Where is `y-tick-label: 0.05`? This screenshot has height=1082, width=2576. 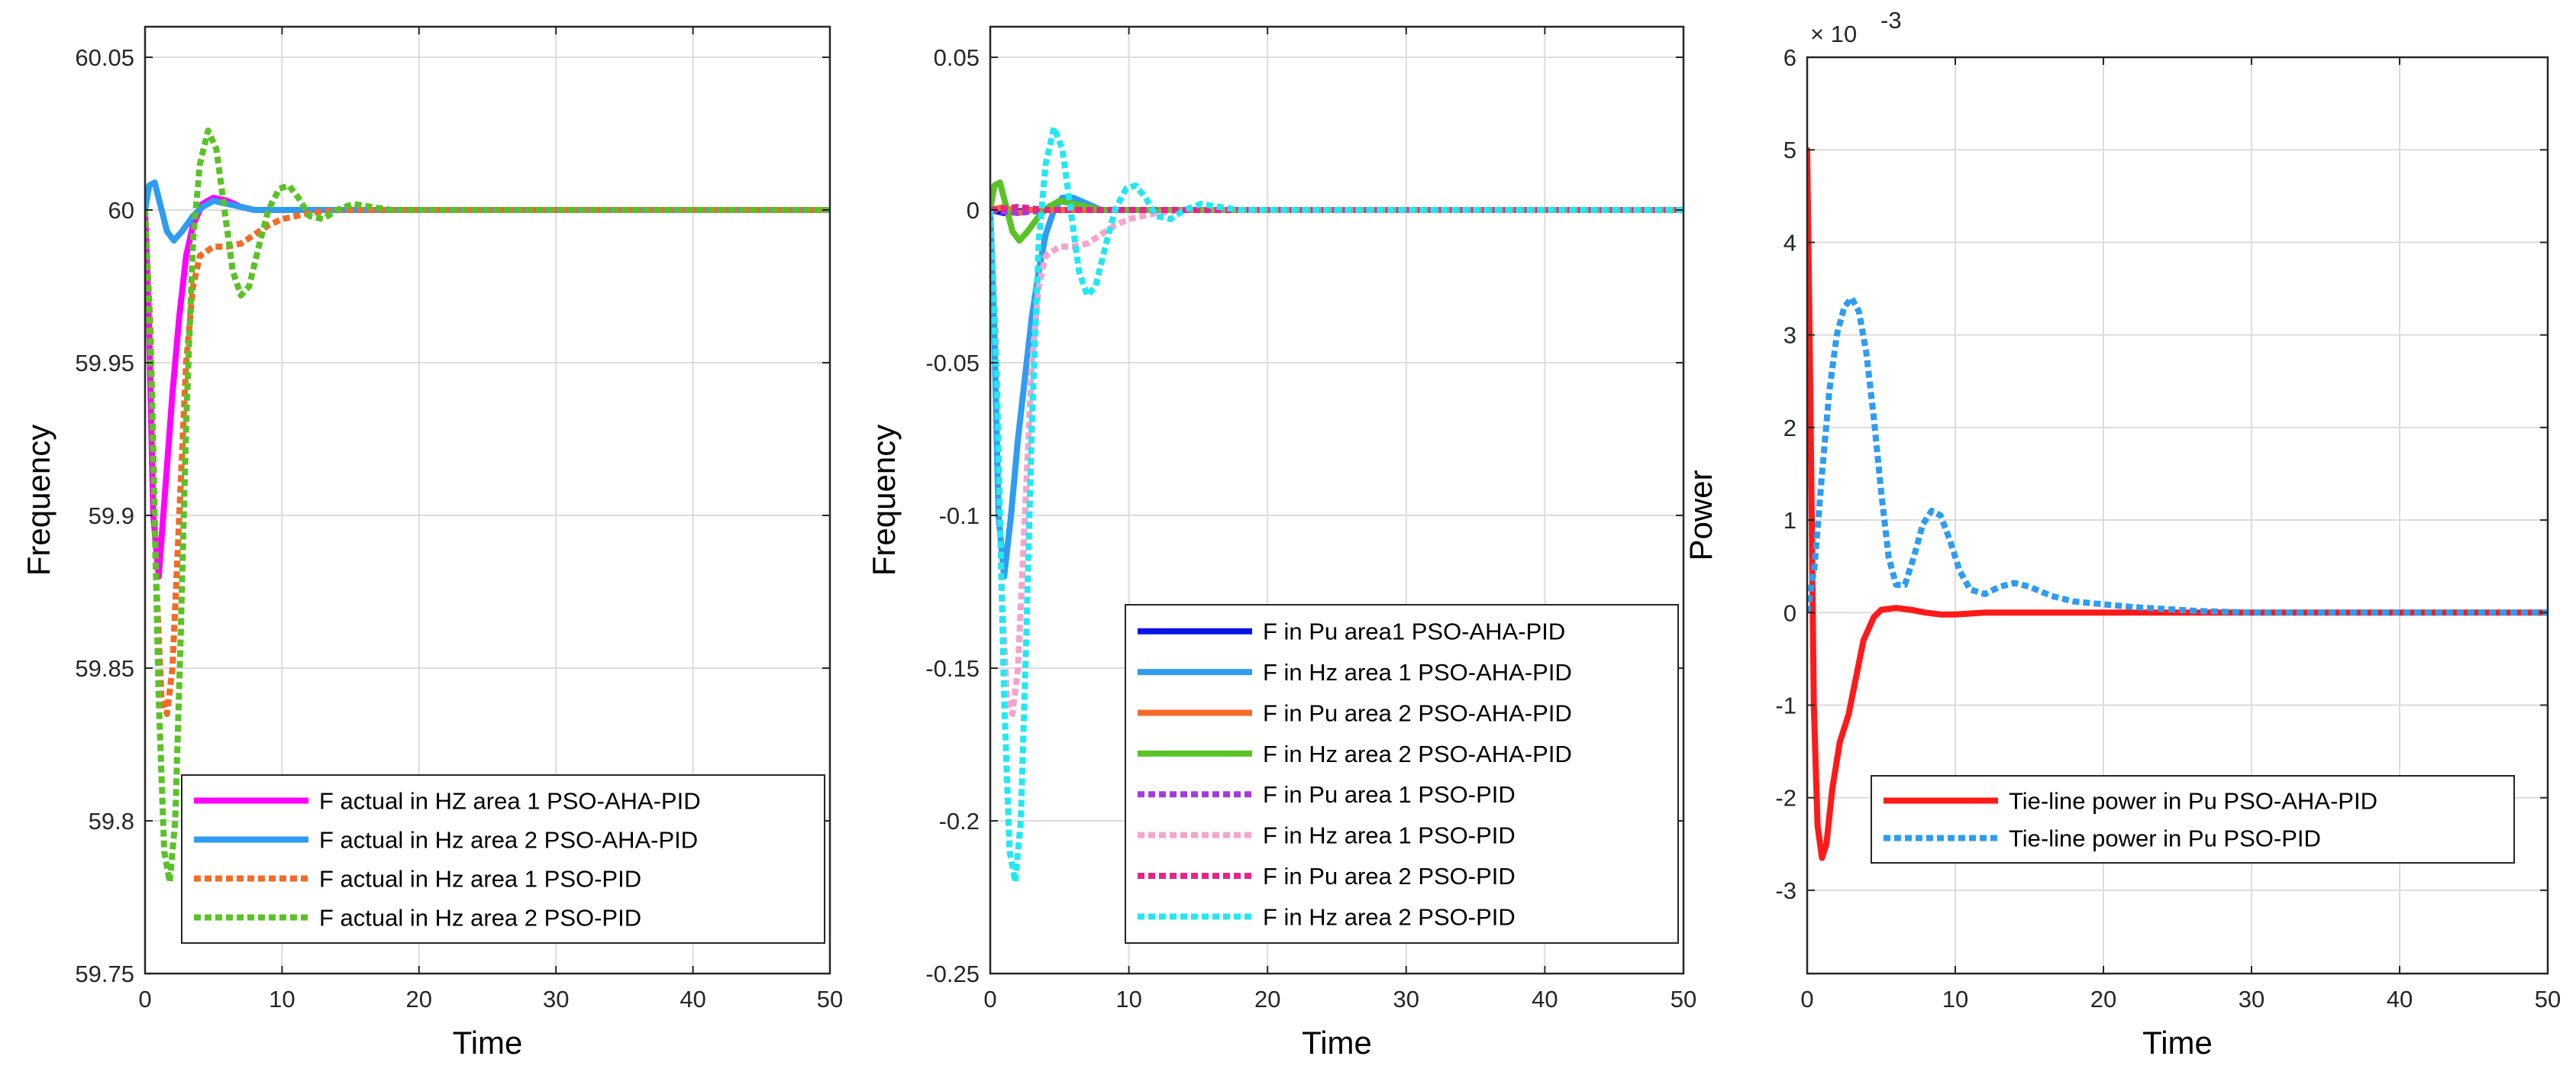
y-tick-label: 0.05 is located at coordinates (957, 57).